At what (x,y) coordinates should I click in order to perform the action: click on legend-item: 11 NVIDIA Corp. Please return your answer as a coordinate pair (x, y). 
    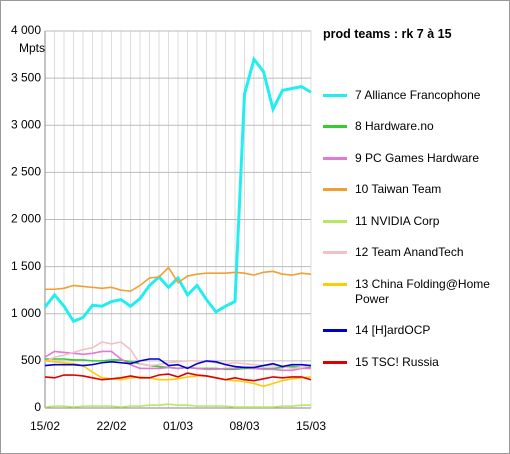
    Looking at the image, I should click on (413, 221).